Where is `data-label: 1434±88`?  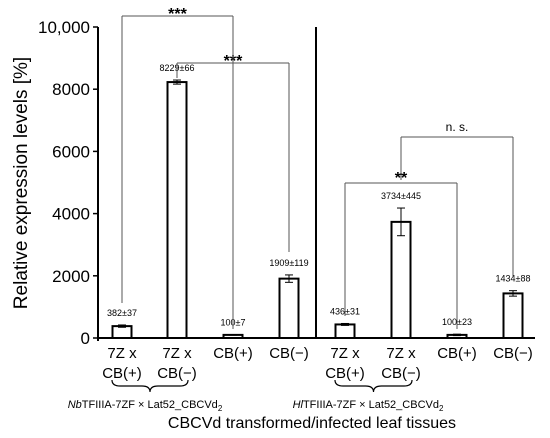
data-label: 1434±88 is located at coordinates (513, 279).